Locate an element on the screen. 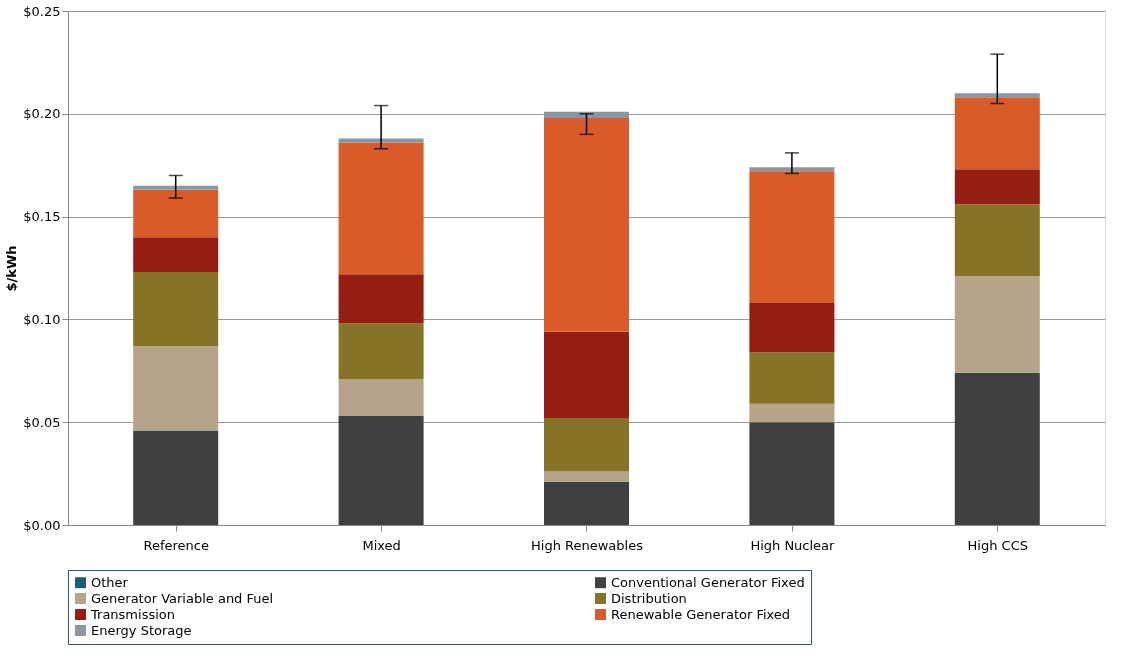 This screenshot has height=663, width=1128. y-axis-title: $/kWh is located at coordinates (12, 268).